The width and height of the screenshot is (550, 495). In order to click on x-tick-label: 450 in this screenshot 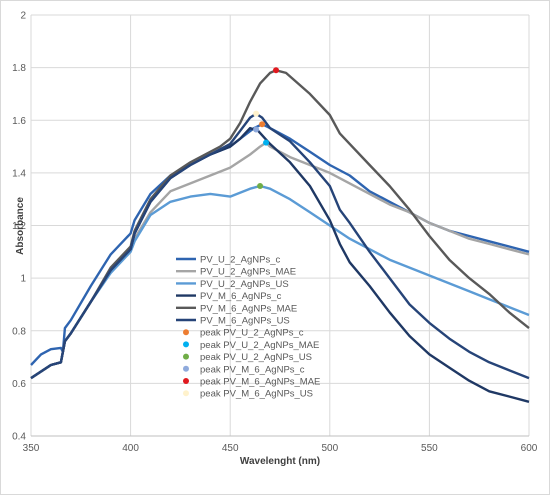, I will do `click(230, 448)`.